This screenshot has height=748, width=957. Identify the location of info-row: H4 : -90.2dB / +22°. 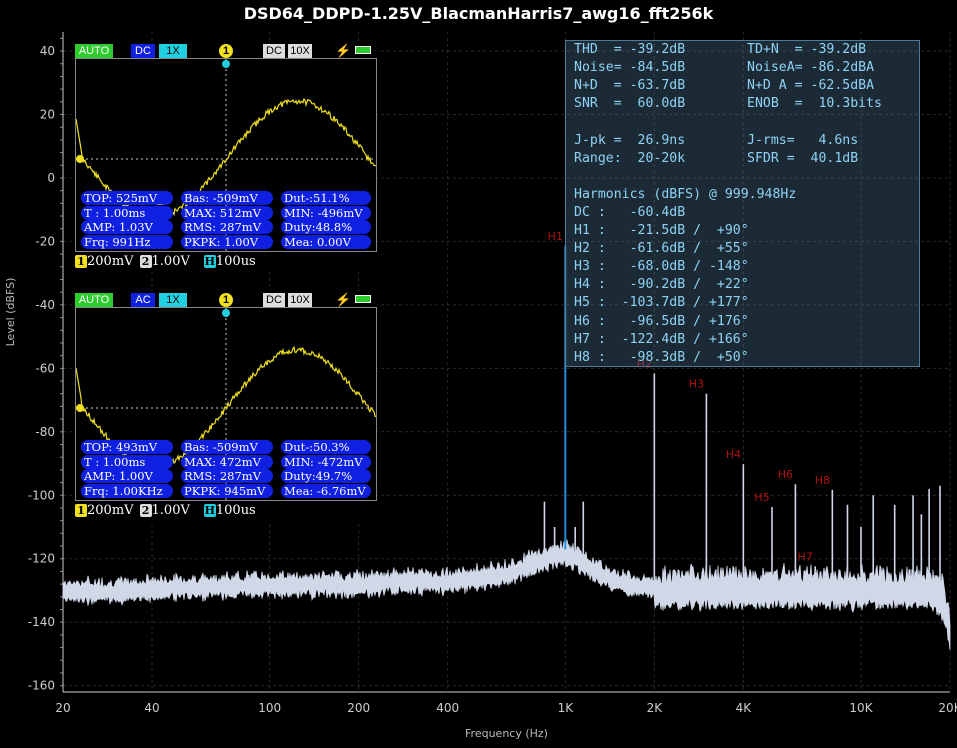
(661, 285).